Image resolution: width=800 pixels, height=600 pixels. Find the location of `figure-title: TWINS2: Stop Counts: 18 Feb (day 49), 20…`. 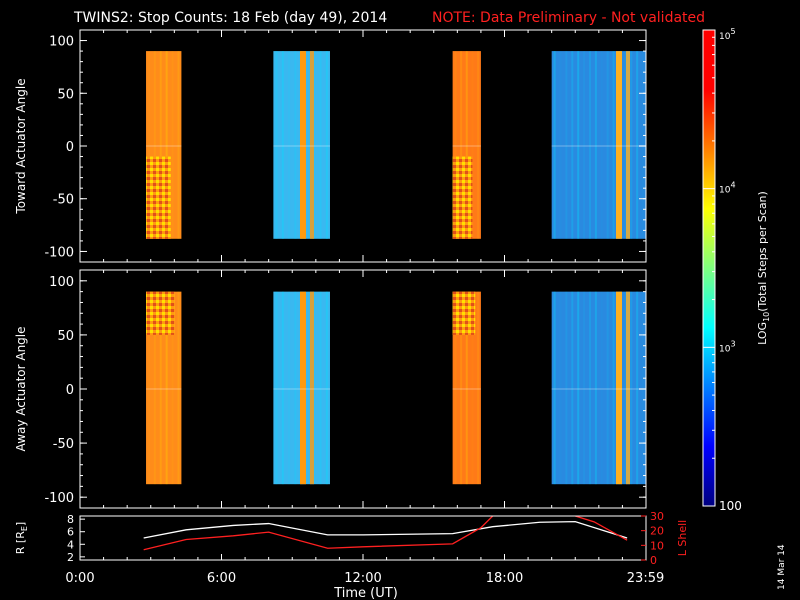

figure-title: TWINS2: Stop Counts: 18 Feb (day 49), 20… is located at coordinates (230, 18).